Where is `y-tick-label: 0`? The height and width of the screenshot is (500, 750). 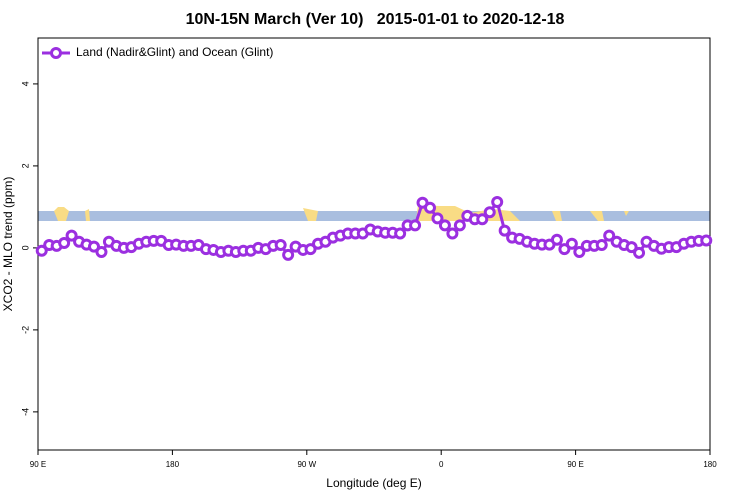
y-tick-label: 0 is located at coordinates (25, 247).